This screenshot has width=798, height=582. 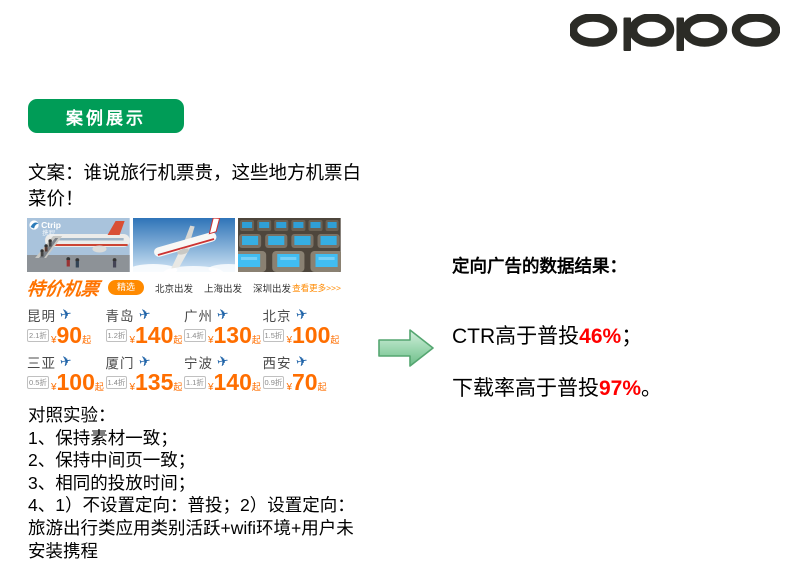 I want to click on discount-badge: 1.2折, so click(x=116, y=335).